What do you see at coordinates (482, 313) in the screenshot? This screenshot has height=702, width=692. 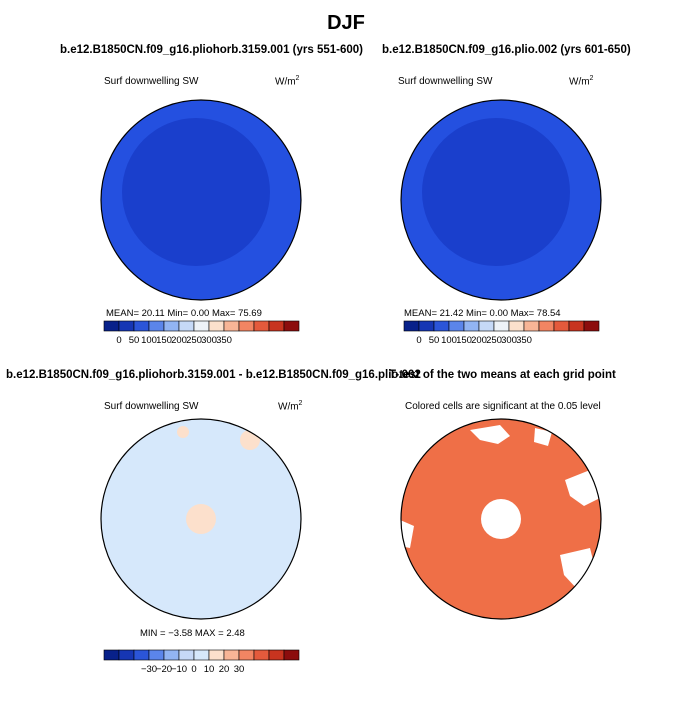 I see `stats-top-right: MEAN= 21.42 Min= 0.00 Max= 78.54` at bounding box center [482, 313].